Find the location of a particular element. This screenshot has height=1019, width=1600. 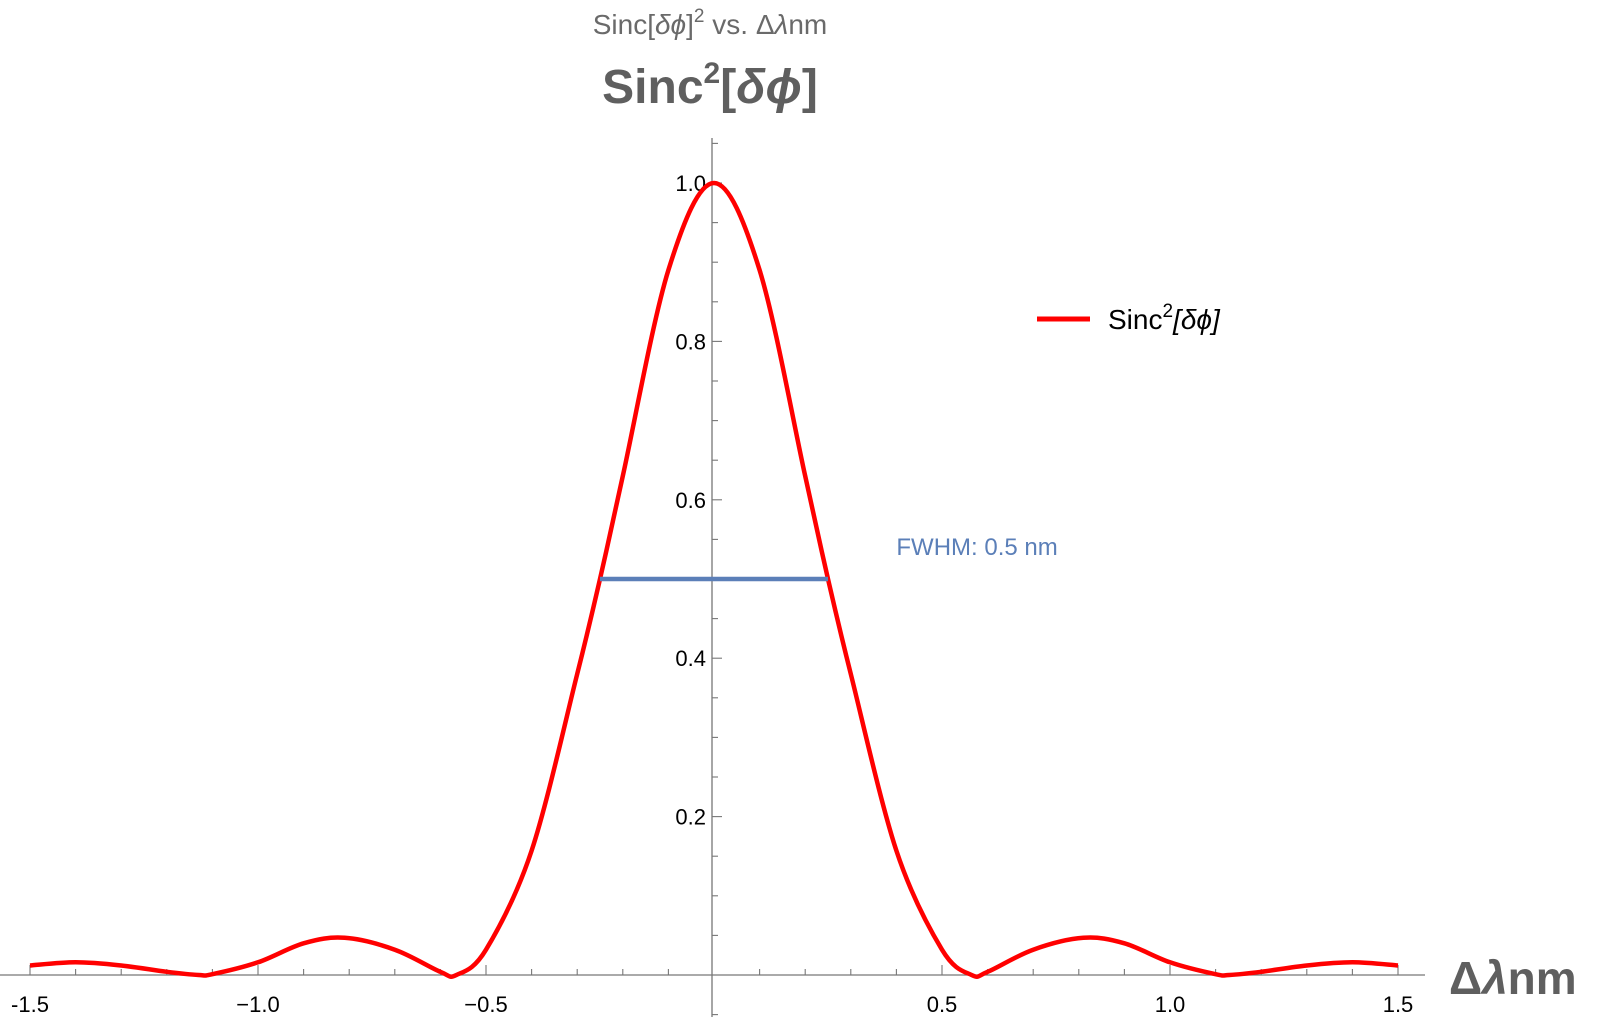

chart-subtitle: Sinc[δϕ]2 vs. Δλnm is located at coordinates (710, 23).